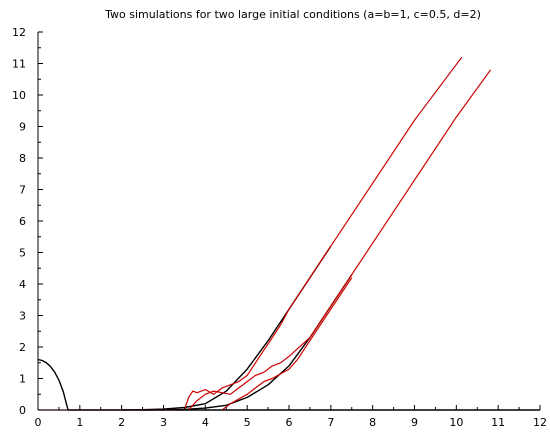 The image size is (550, 432). What do you see at coordinates (498, 422) in the screenshot?
I see `x-tick-label: 11` at bounding box center [498, 422].